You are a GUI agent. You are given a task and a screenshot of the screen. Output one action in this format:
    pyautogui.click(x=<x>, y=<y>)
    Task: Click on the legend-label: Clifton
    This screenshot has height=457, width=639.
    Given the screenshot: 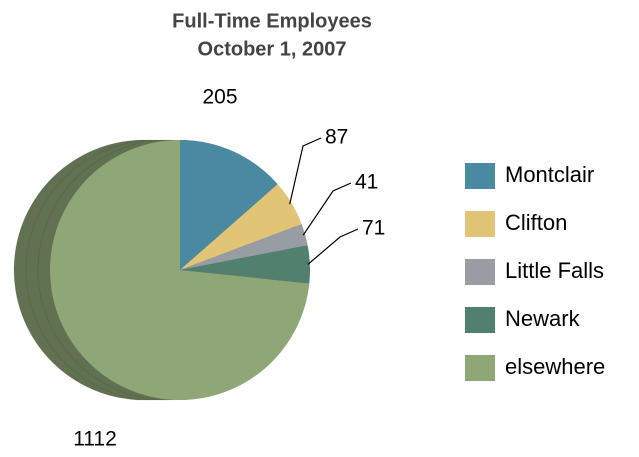 What is the action you would take?
    pyautogui.click(x=536, y=222)
    